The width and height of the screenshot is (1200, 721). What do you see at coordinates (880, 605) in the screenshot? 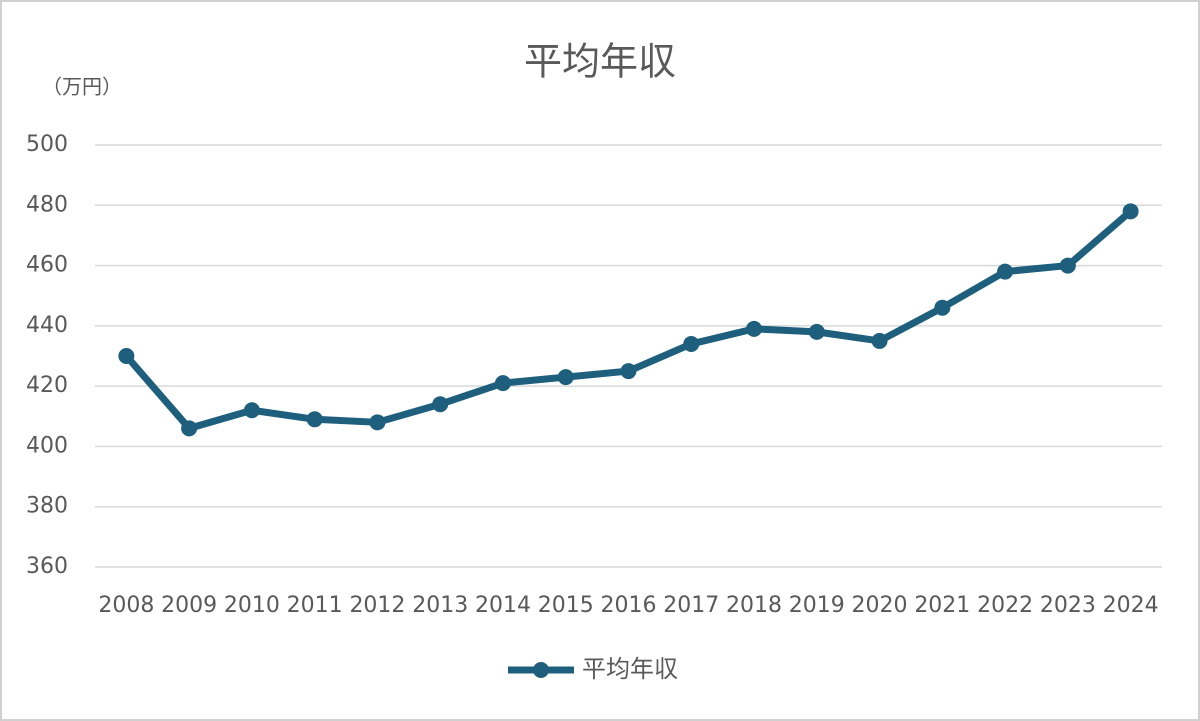
I see `x-tick-label: 2020` at bounding box center [880, 605].